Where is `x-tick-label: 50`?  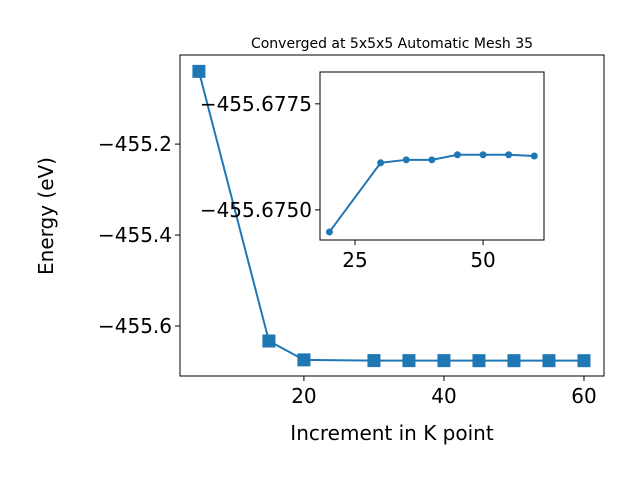 x-tick-label: 50 is located at coordinates (482, 260).